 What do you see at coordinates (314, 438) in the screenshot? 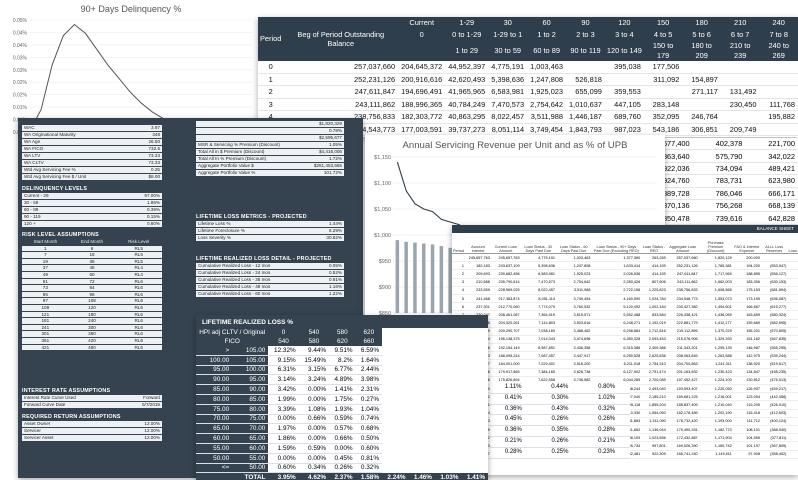
I see `loss-cell: 0.00%` at bounding box center [314, 438].